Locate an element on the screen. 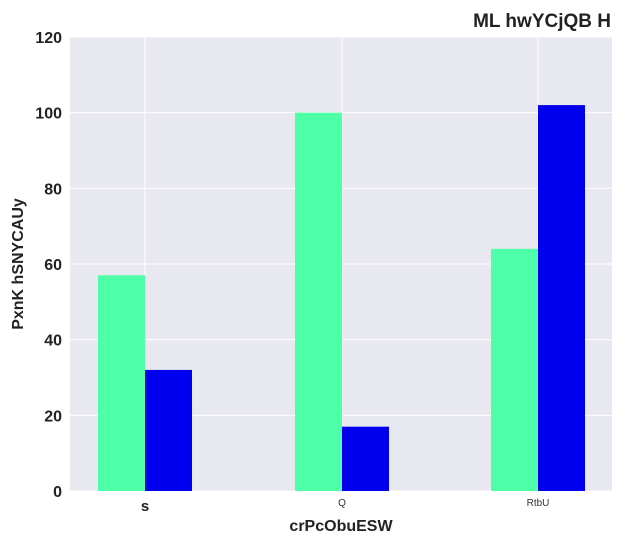  y-tick-label: 100 is located at coordinates (48, 114).